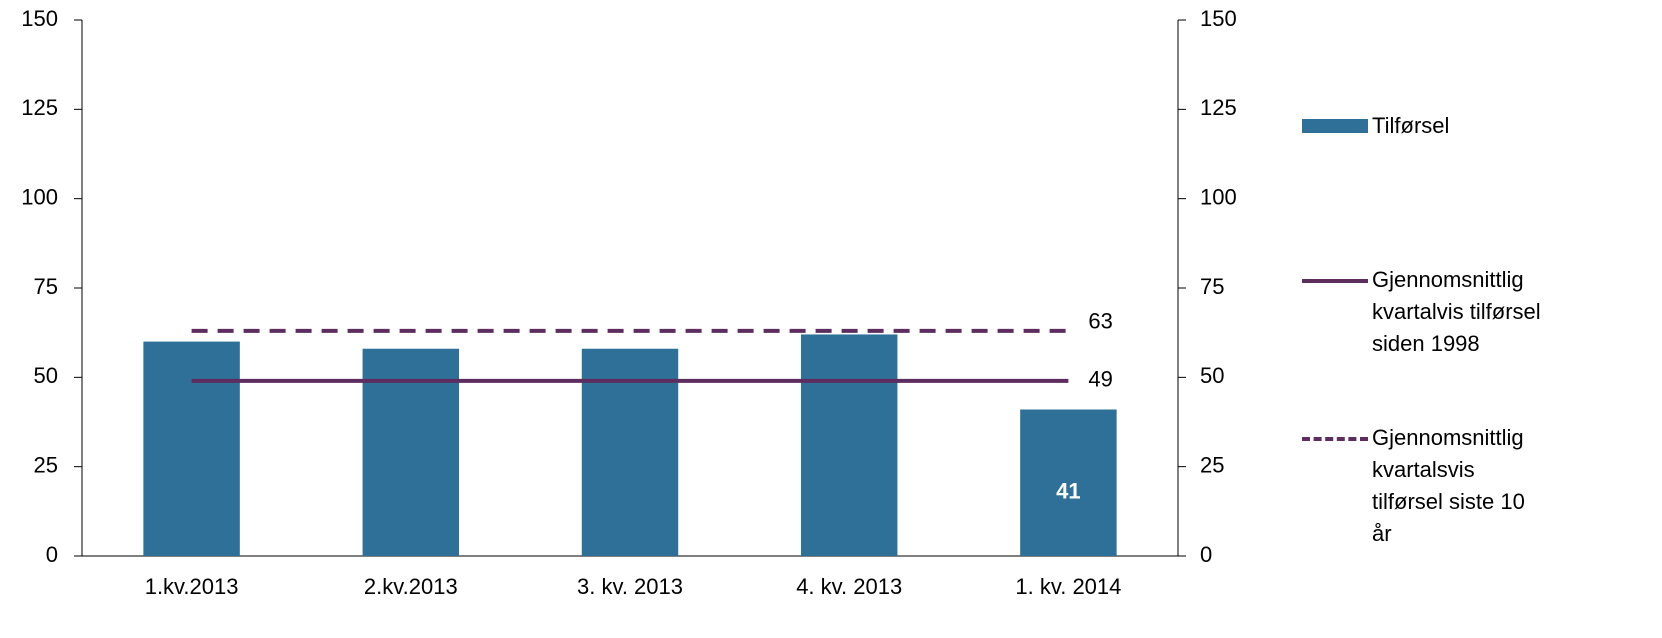  What do you see at coordinates (1206, 554) in the screenshot?
I see `y2-tick-label: 0` at bounding box center [1206, 554].